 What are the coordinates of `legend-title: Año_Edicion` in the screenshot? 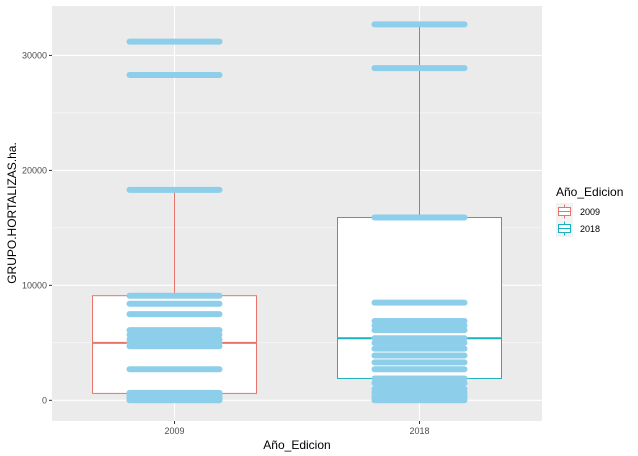 It's located at (589, 192).